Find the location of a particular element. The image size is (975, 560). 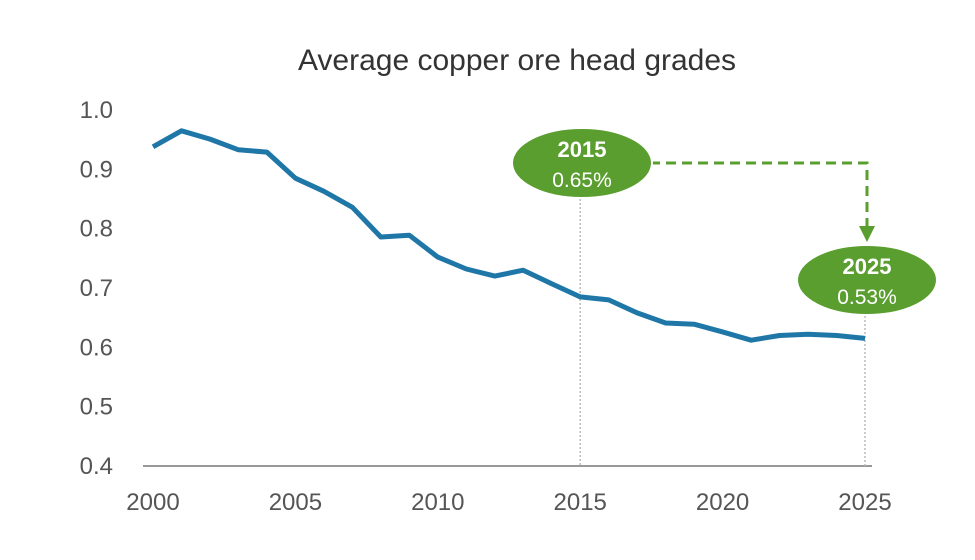

annotation-value: 0.65% is located at coordinates (582, 180).